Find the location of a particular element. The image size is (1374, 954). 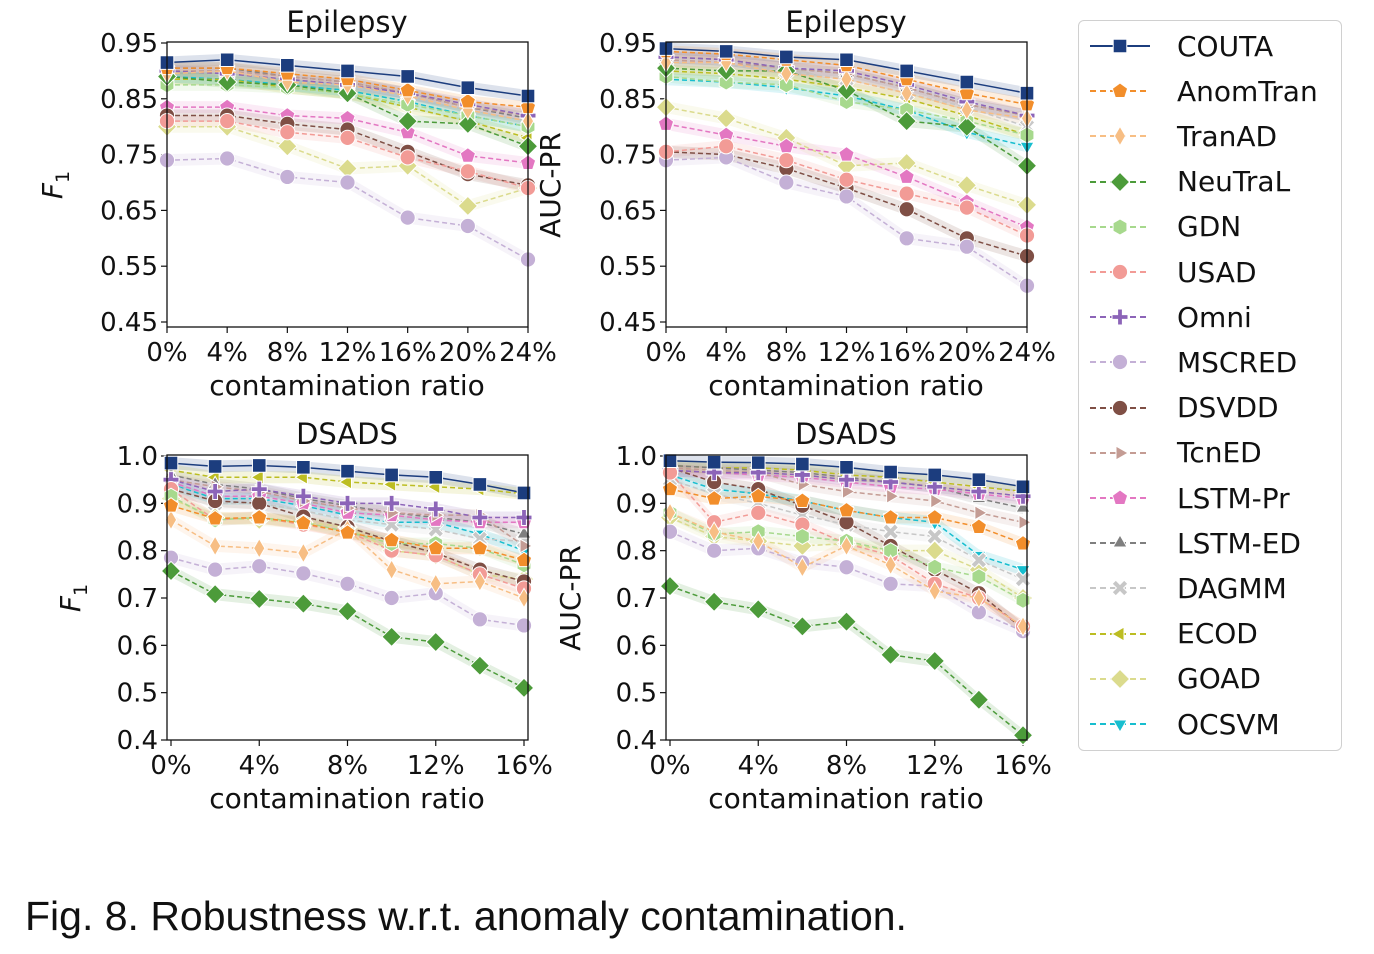

series-band-MSCRED is located at coordinates (347, 209).